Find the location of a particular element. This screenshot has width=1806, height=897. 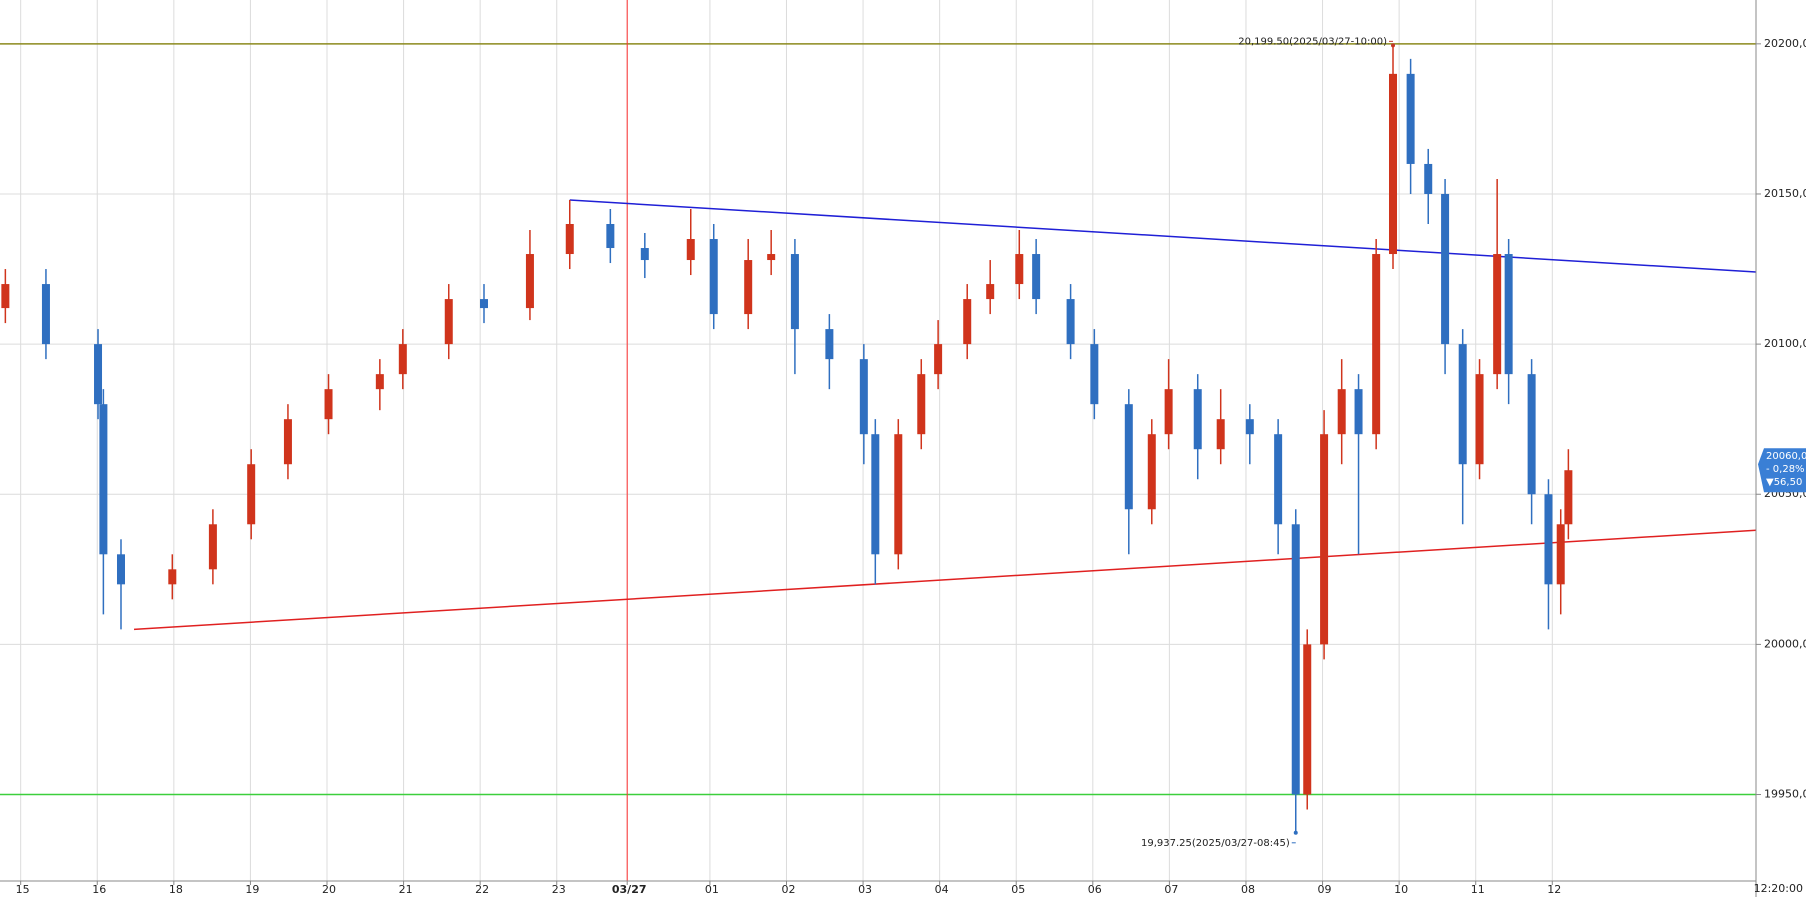

y-tick-label: 20200,00 is located at coordinates (1785, 43).